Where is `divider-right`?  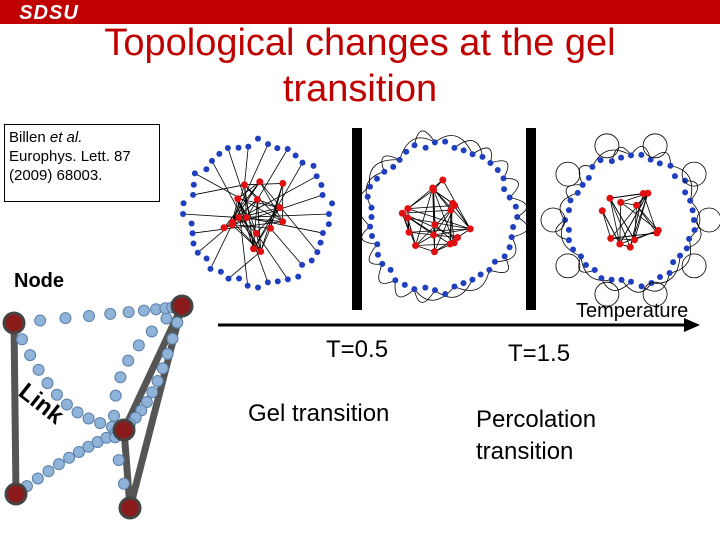
divider-right is located at coordinates (531, 219).